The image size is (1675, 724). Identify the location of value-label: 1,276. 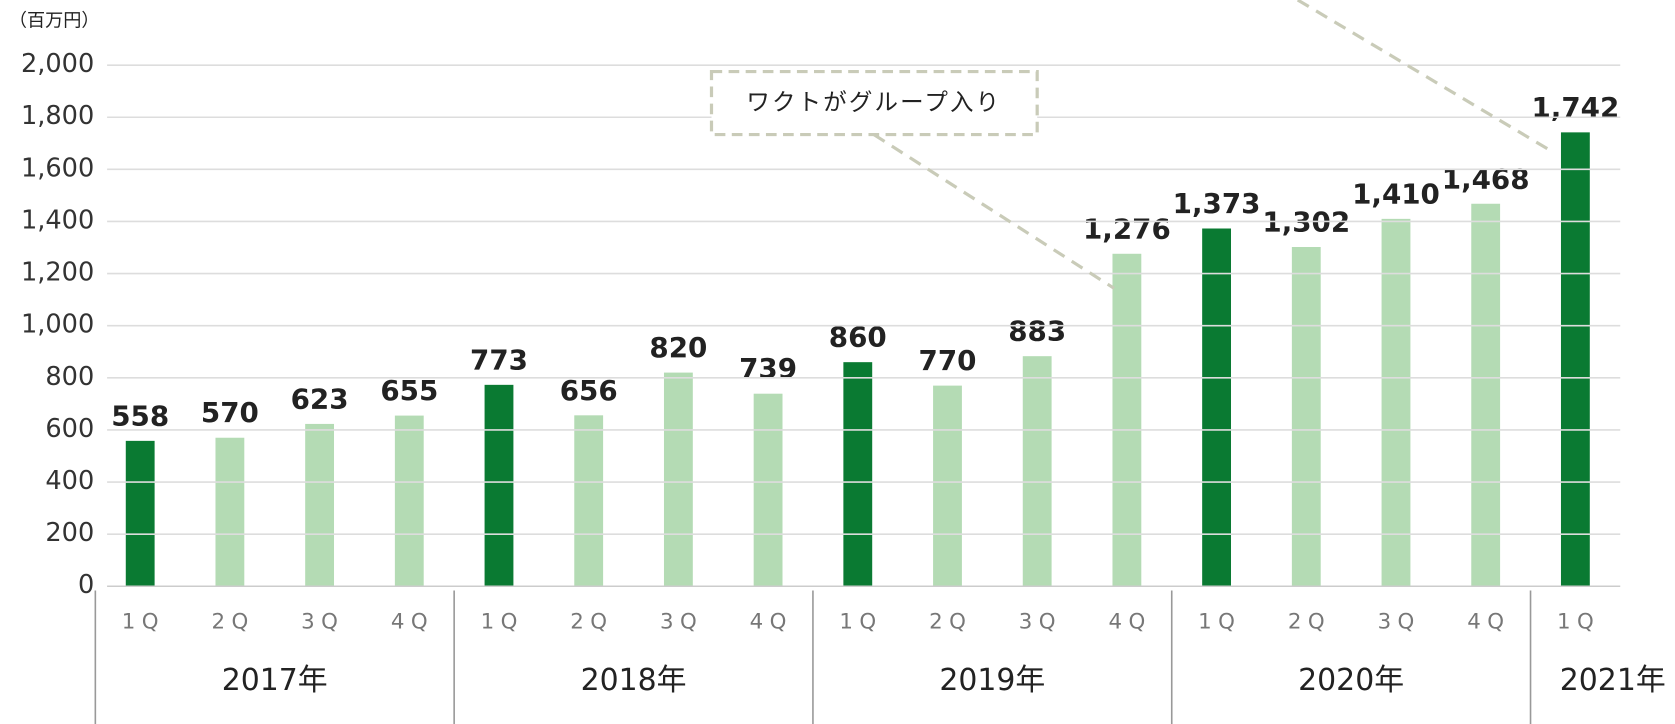
(1127, 228).